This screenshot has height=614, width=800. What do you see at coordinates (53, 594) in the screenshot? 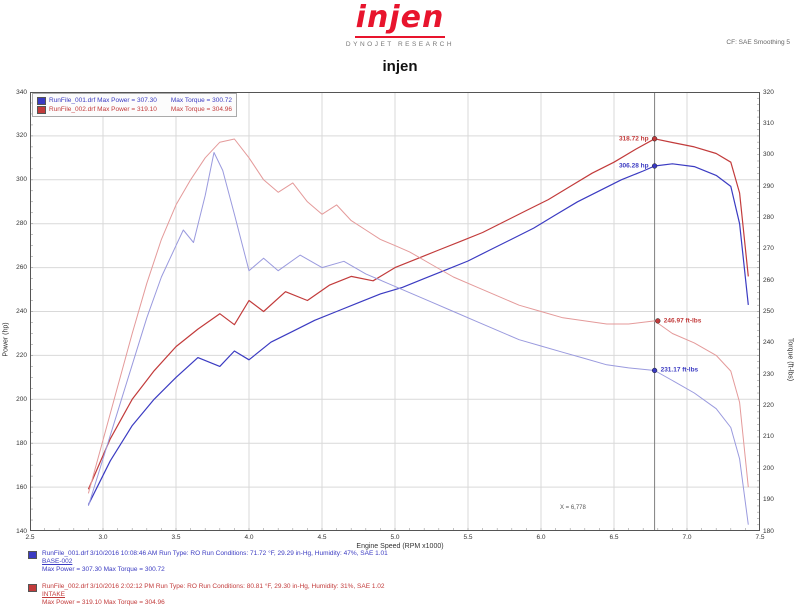
I see `footer-run2-name-link: INTAKE` at bounding box center [53, 594].